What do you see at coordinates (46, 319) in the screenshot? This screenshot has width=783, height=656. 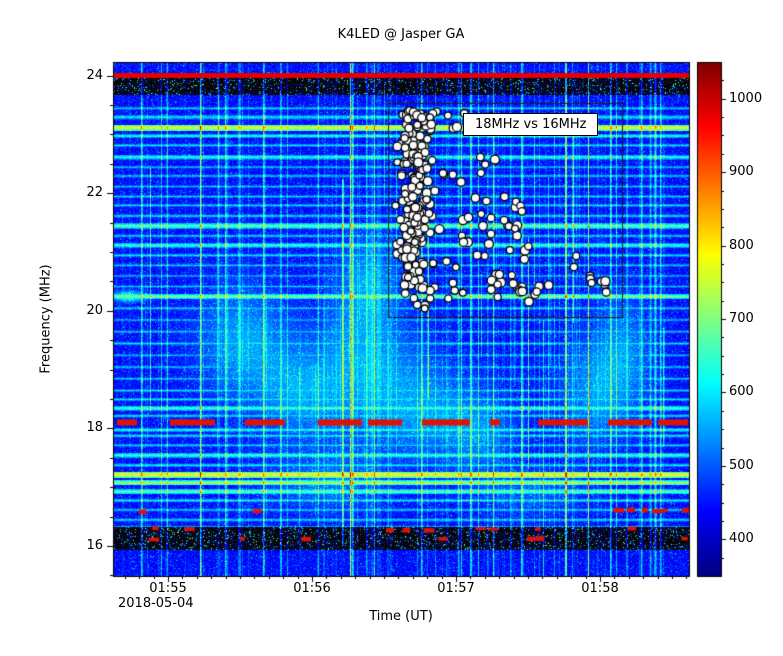 I see `y-axis-label: Frequency (MHz)` at bounding box center [46, 319].